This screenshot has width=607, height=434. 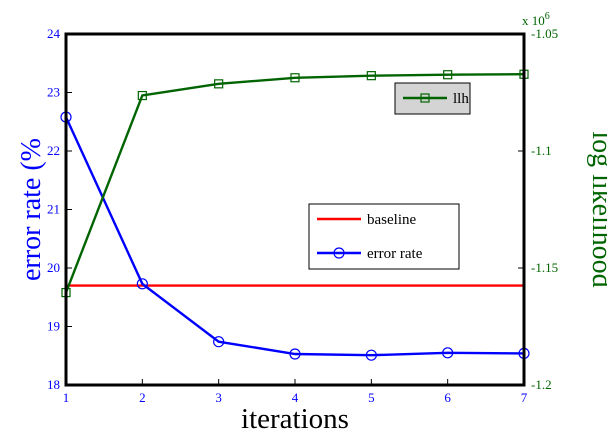 I want to click on left-tick-label: 21, so click(x=53, y=209).